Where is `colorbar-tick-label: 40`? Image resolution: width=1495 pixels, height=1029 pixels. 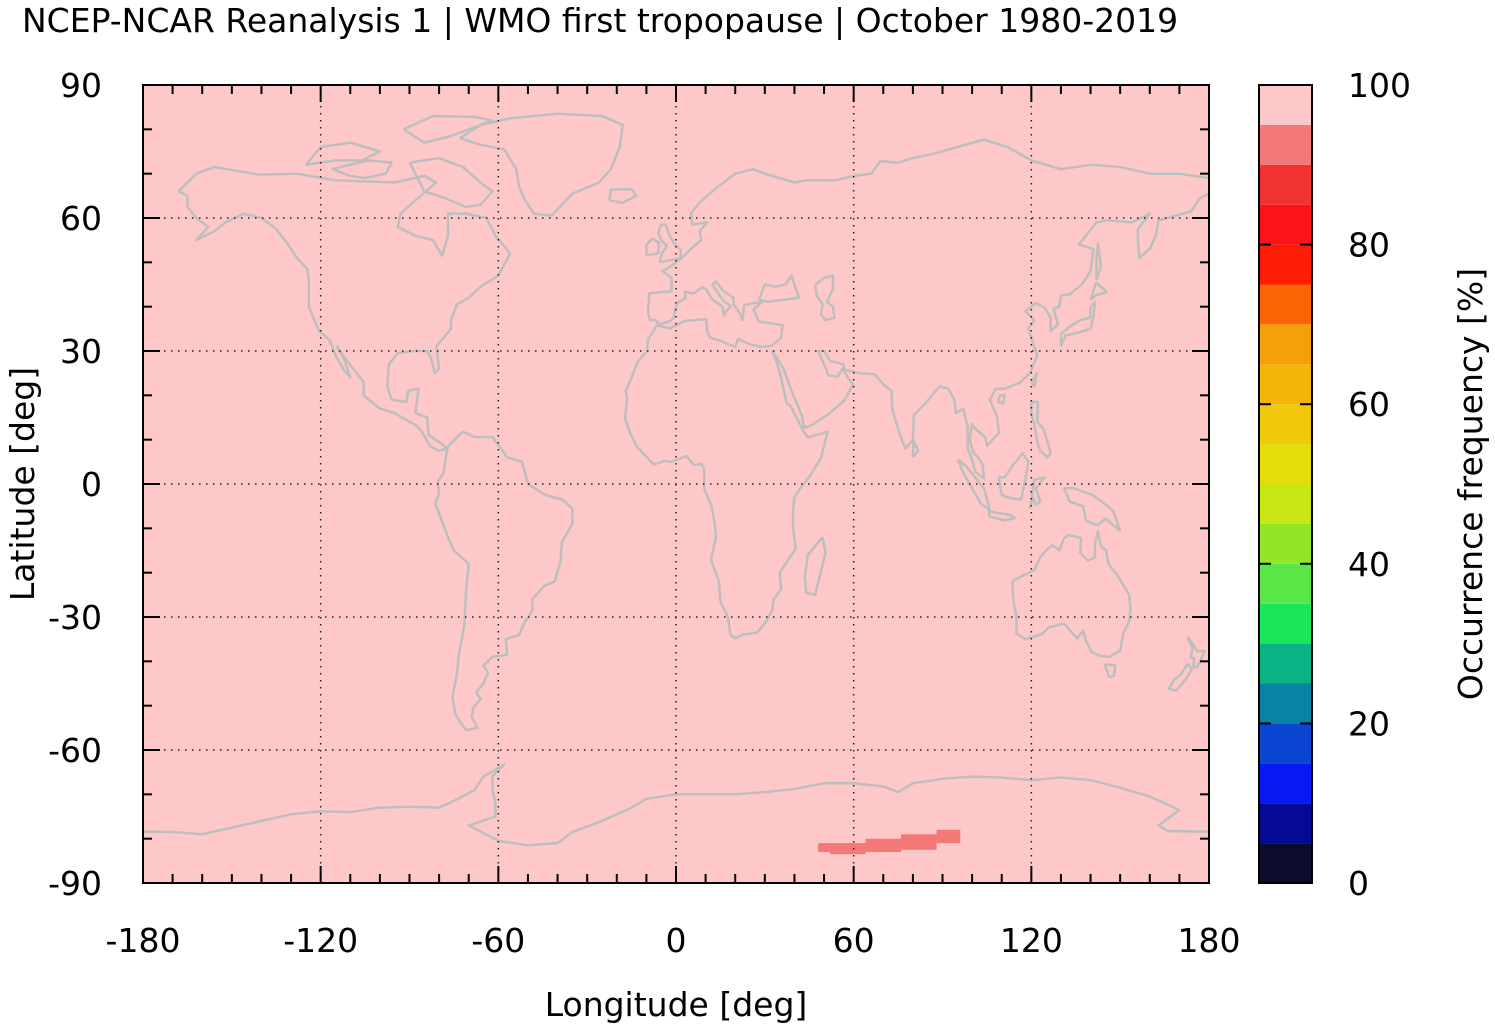 colorbar-tick-label: 40 is located at coordinates (1369, 564).